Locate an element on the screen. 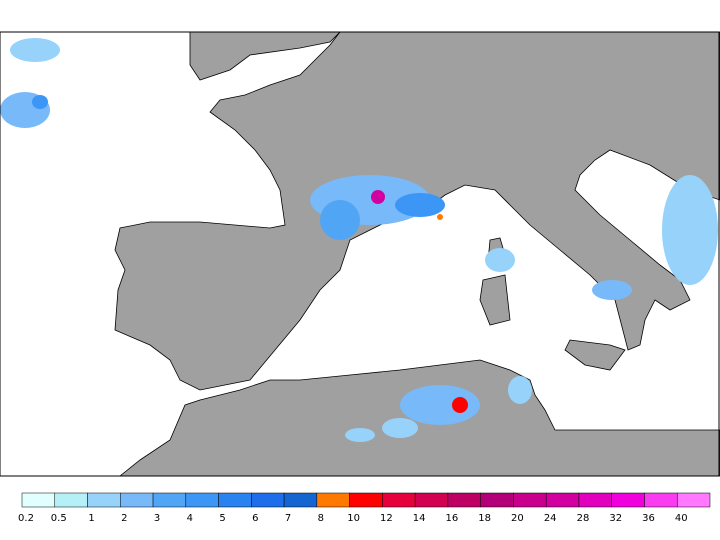 The width and height of the screenshot is (720, 540). legend-label: 0.2 is located at coordinates (26, 518).